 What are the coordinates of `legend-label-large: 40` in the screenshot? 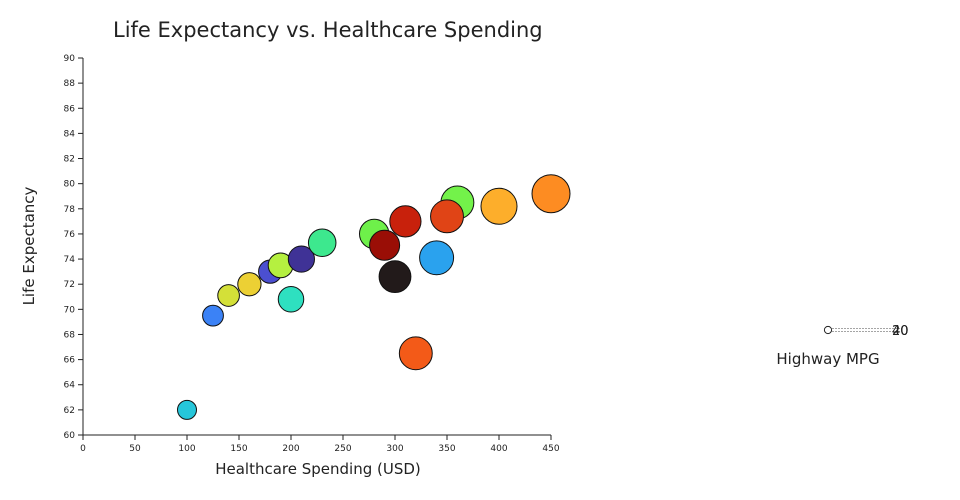 It's located at (900, 331).